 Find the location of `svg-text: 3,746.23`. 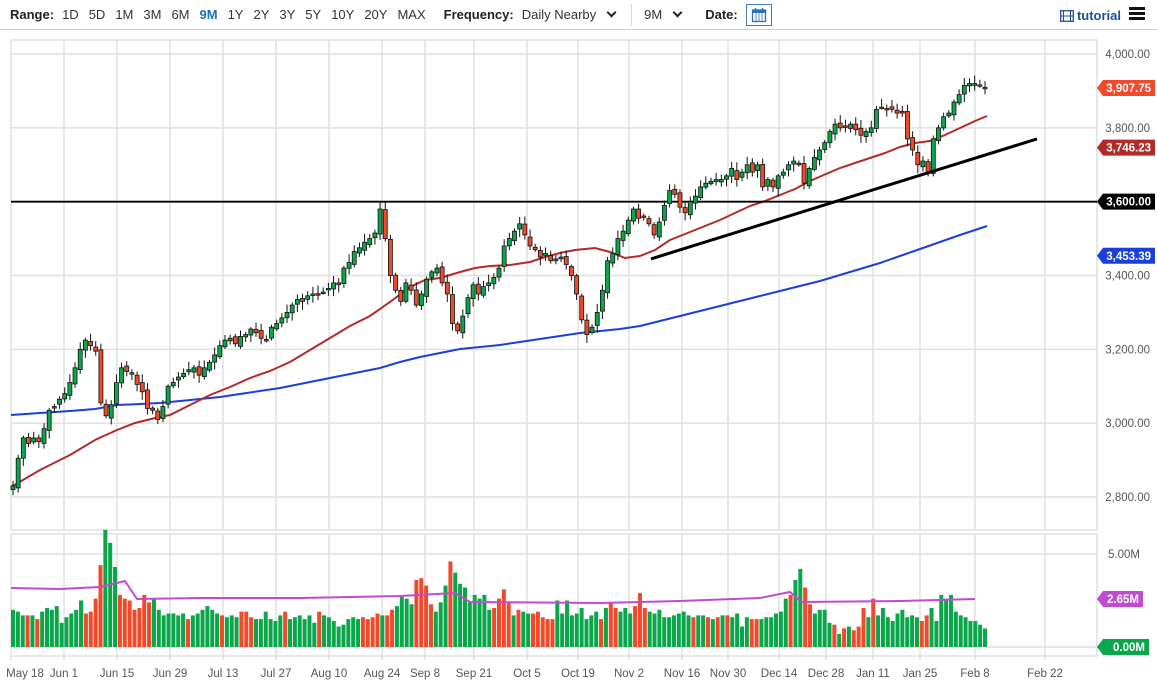

svg-text: 3,746.23 is located at coordinates (1128, 149).